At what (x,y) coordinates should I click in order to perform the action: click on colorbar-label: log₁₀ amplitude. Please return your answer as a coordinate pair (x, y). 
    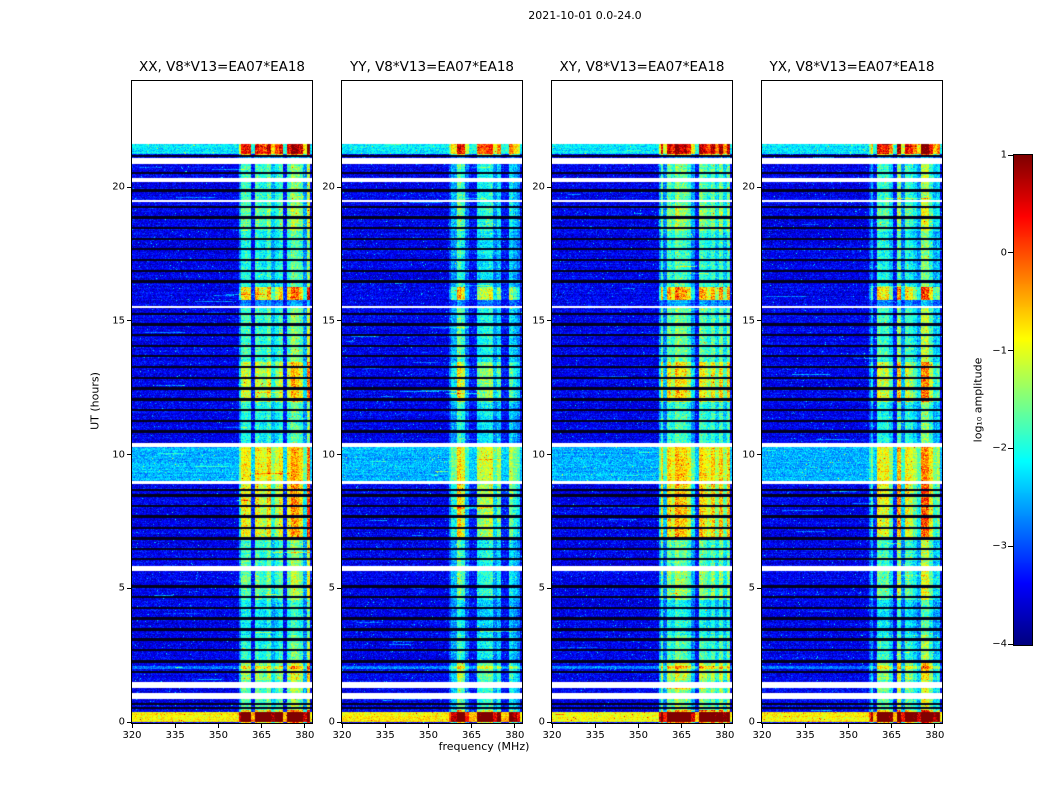
    Looking at the image, I should click on (978, 400).